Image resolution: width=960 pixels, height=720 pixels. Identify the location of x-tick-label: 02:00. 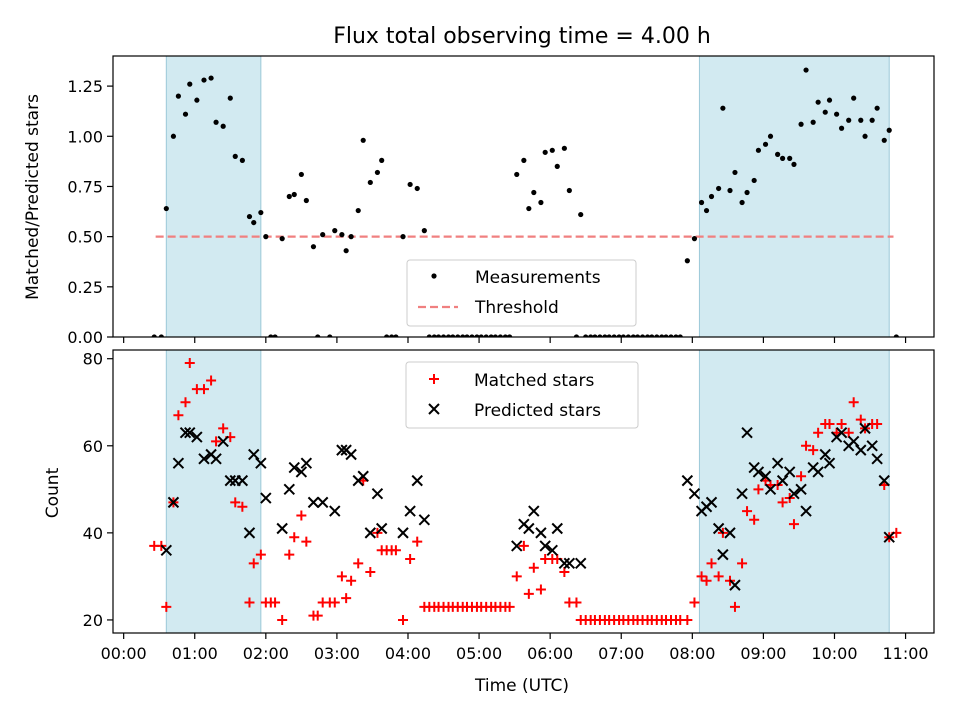
(266, 653).